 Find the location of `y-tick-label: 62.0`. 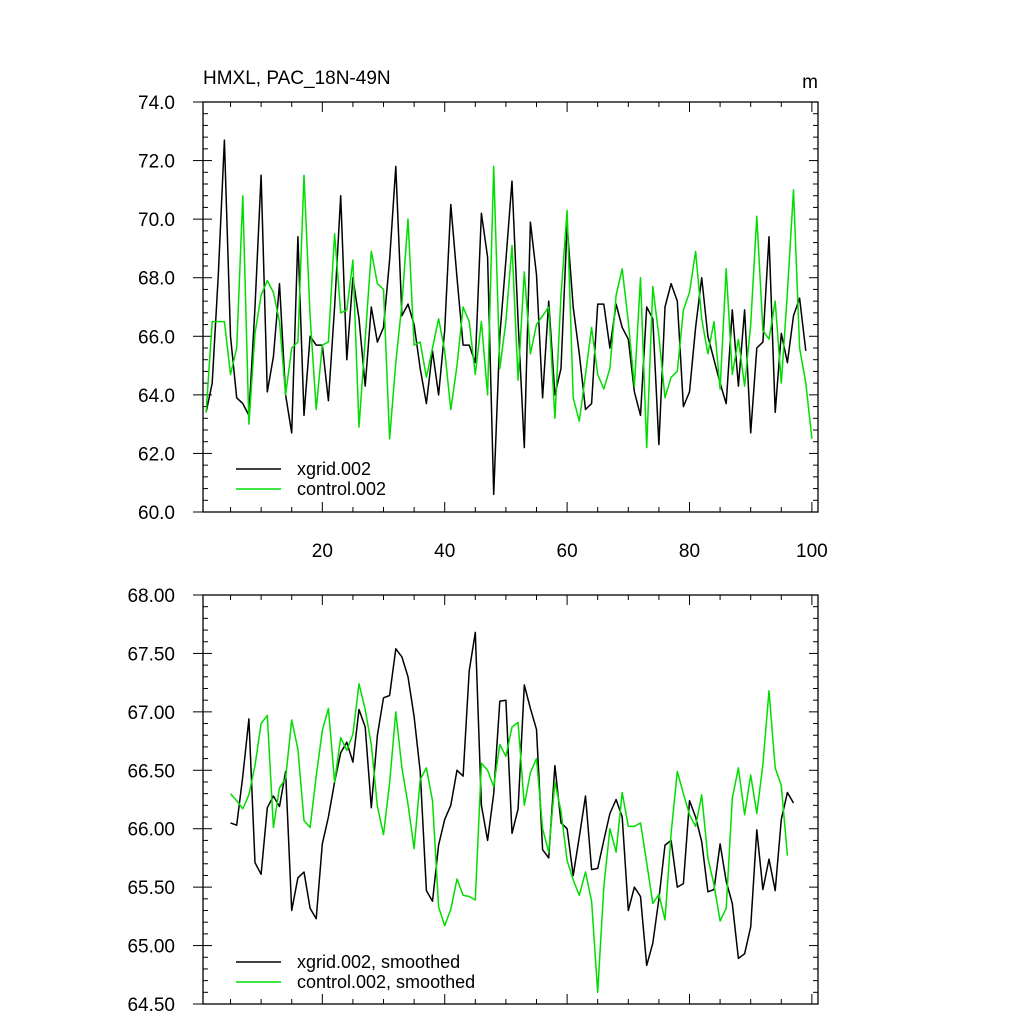

y-tick-label: 62.0 is located at coordinates (156, 454).